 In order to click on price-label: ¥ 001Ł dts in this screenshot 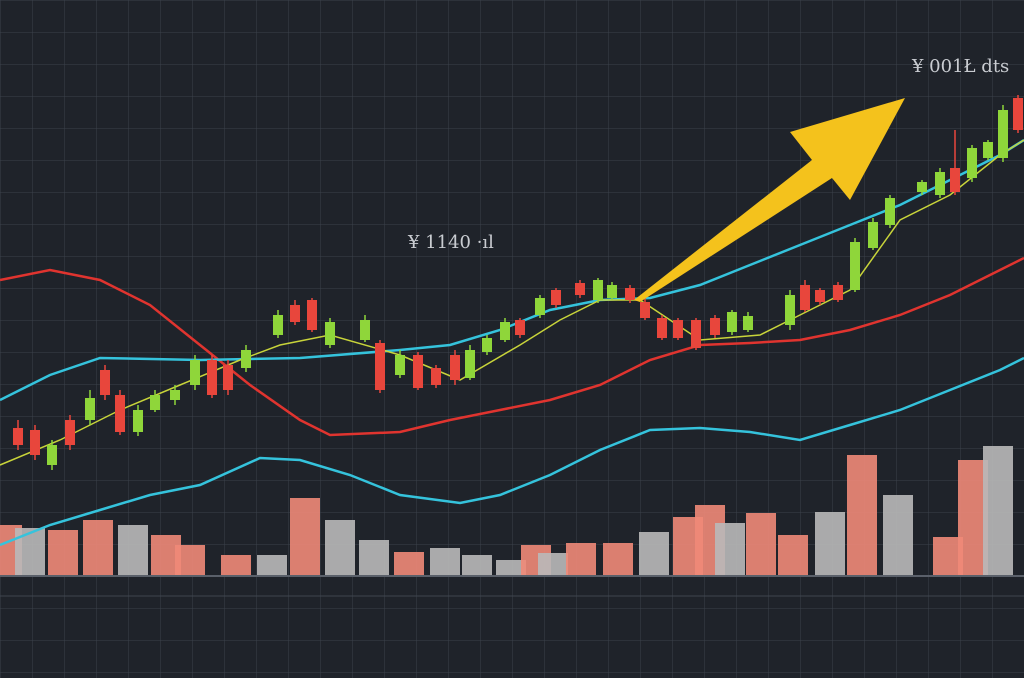, I will do `click(960, 66)`.